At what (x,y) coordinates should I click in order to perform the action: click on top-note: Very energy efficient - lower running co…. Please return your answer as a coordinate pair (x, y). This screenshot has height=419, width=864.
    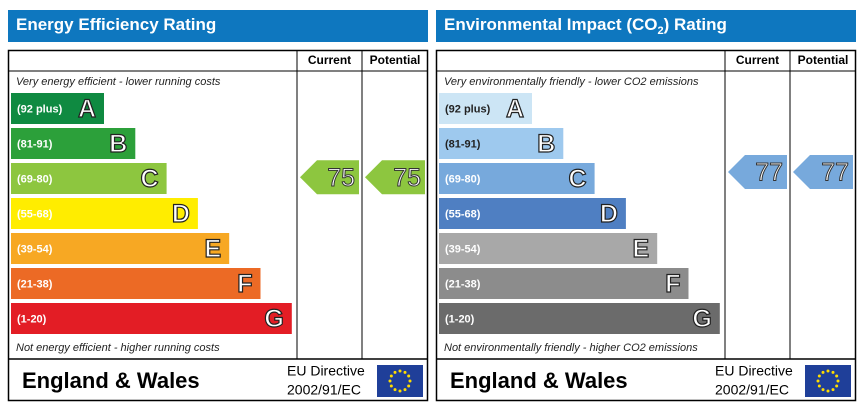
    Looking at the image, I should click on (118, 82).